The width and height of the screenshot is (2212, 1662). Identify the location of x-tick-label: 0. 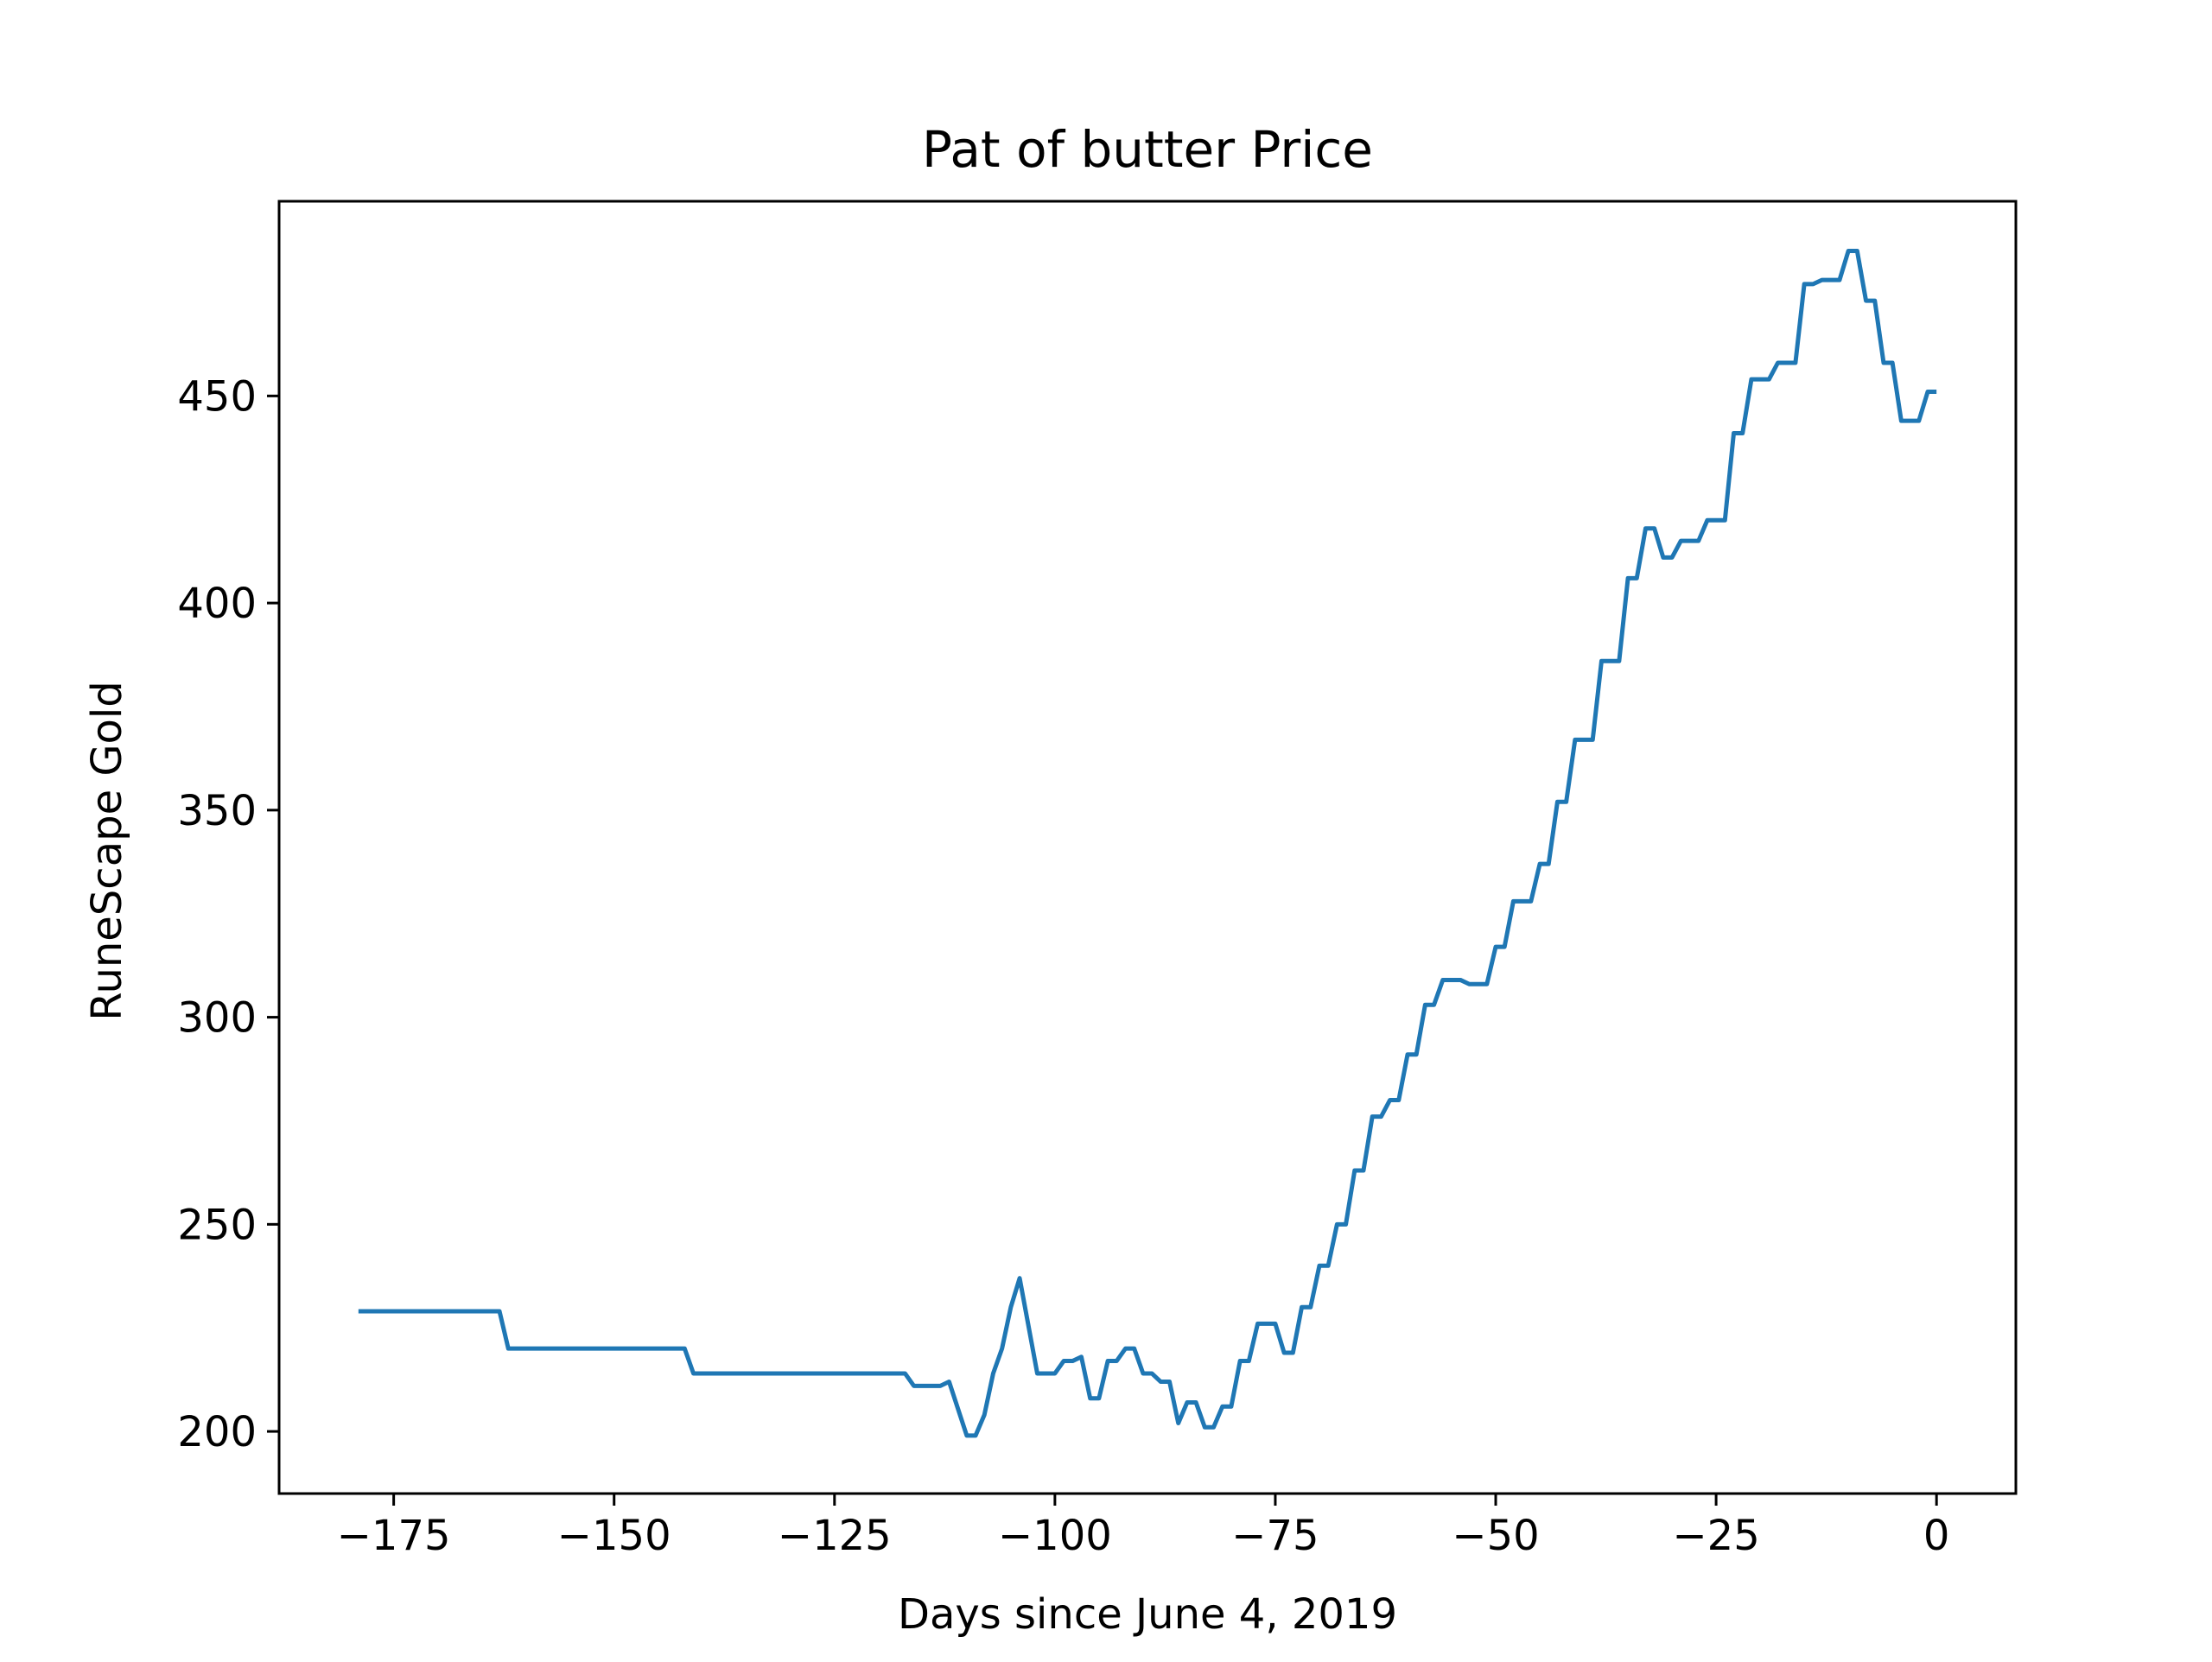
(1936, 1536).